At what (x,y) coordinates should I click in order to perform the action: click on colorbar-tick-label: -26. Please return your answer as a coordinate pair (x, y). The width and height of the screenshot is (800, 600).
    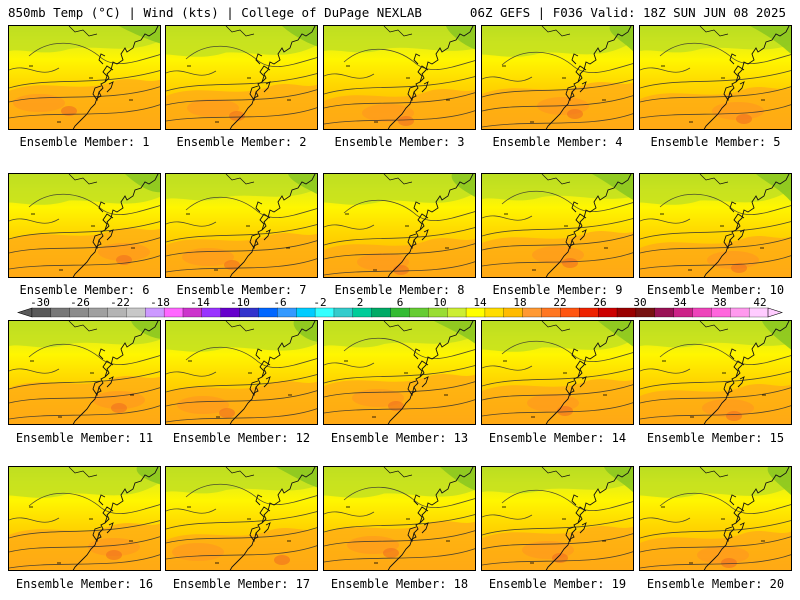
    Looking at the image, I should click on (80, 302).